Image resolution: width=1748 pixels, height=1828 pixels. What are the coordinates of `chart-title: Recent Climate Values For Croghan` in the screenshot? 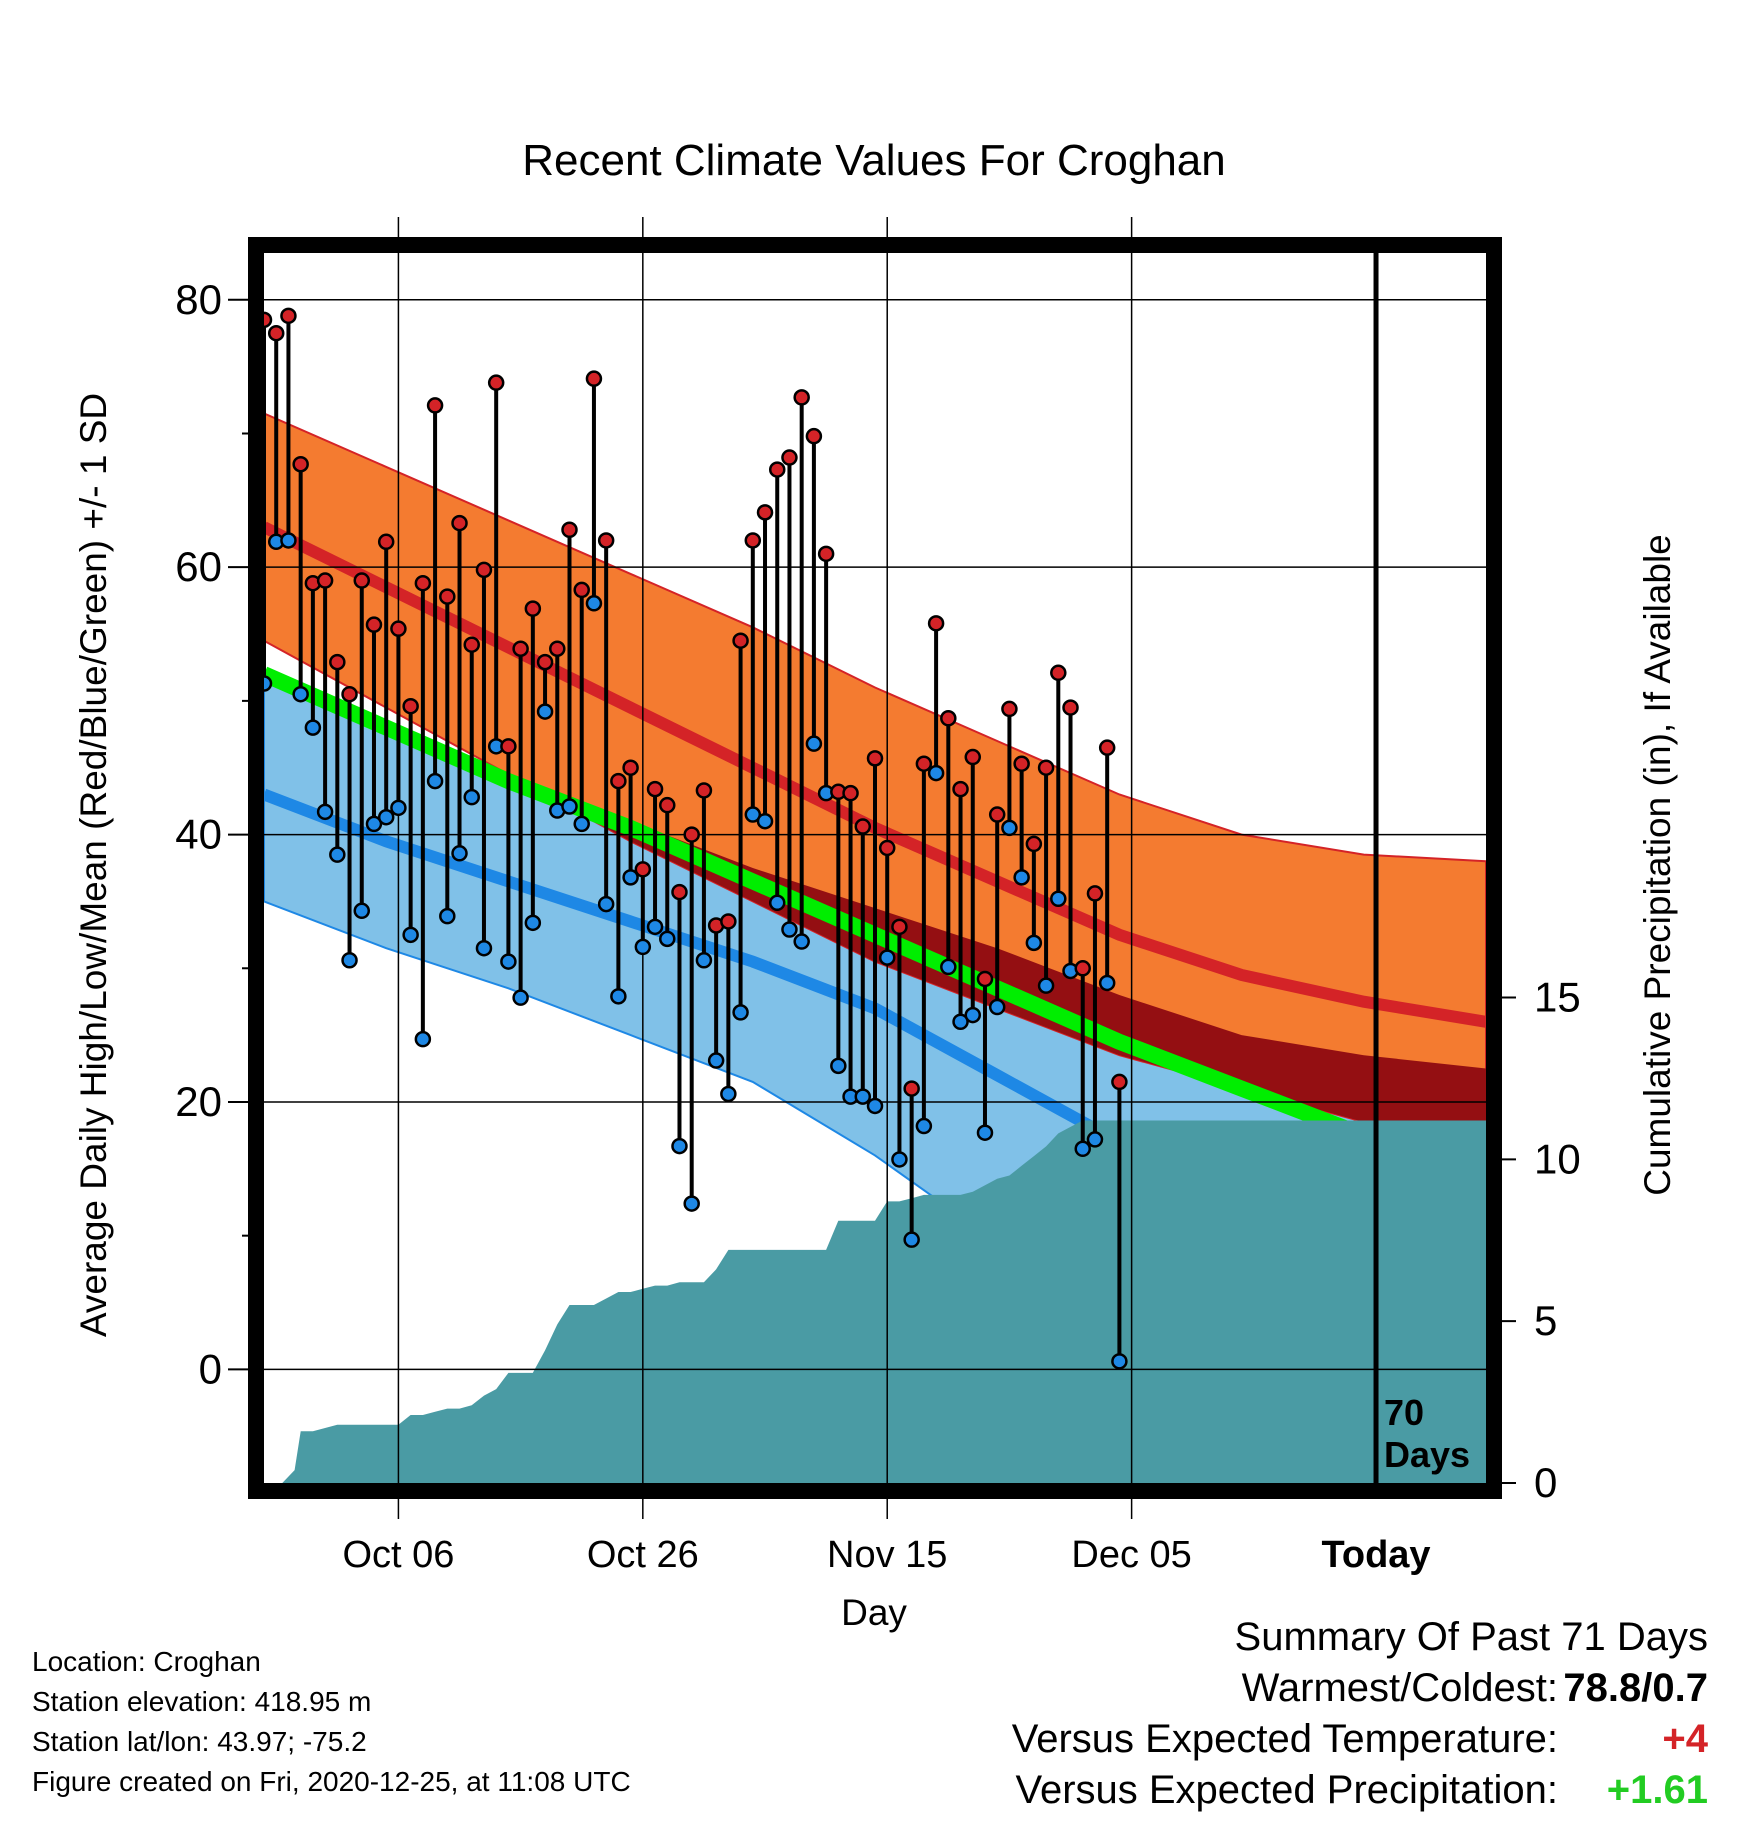 It's located at (874, 160).